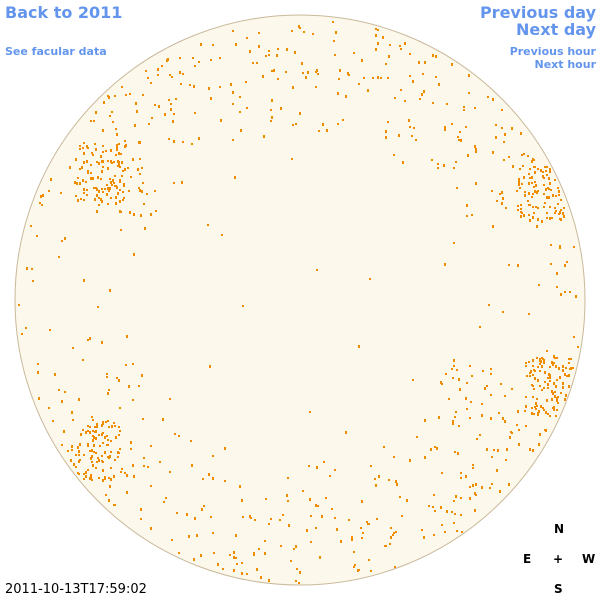  I want to click on facular-link: See facular data, so click(56, 51).